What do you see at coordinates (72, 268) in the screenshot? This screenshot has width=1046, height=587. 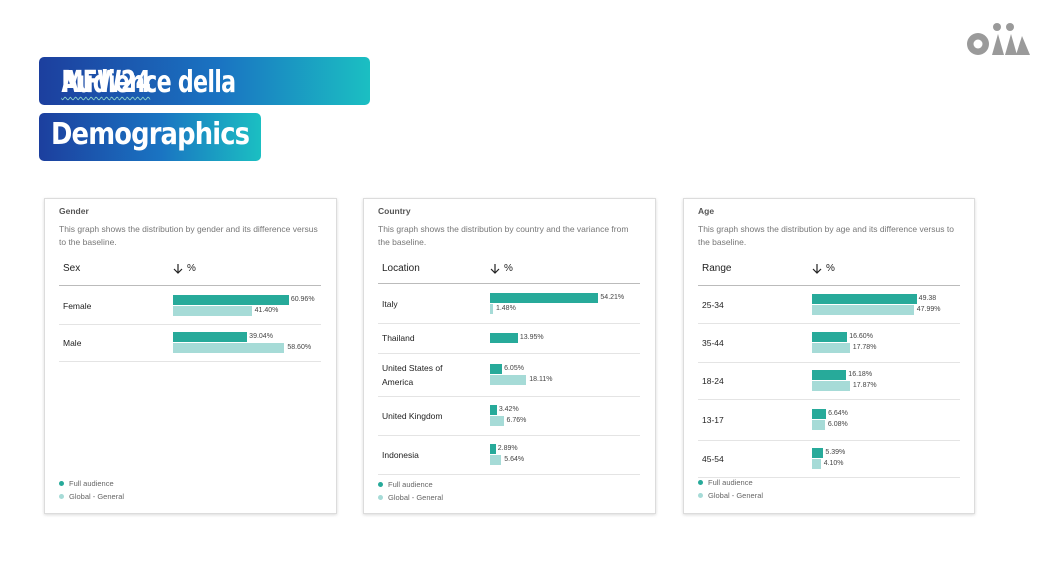 I see `gender-label-header: Sex` at bounding box center [72, 268].